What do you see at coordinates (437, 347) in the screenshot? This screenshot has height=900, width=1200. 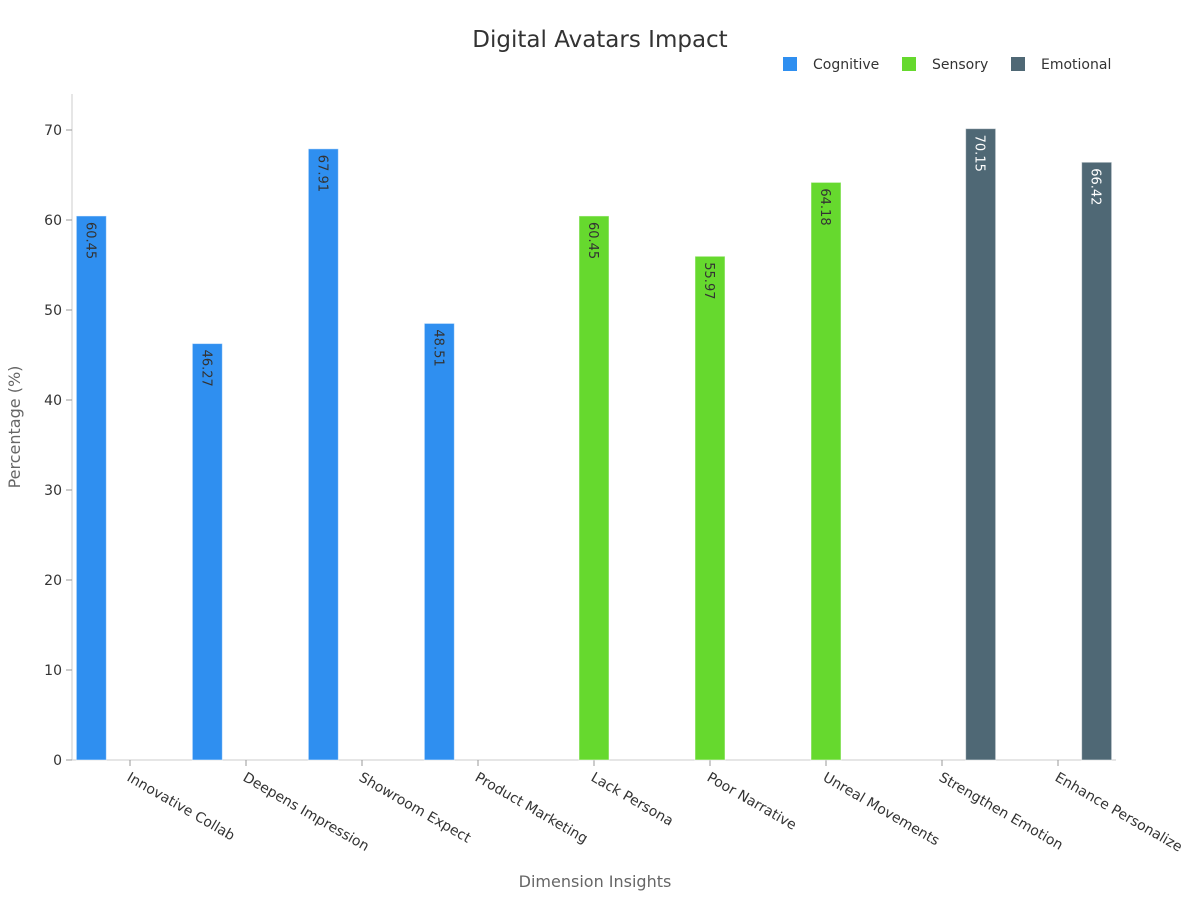 I see `bar-label-product-marketing: 48.51` at bounding box center [437, 347].